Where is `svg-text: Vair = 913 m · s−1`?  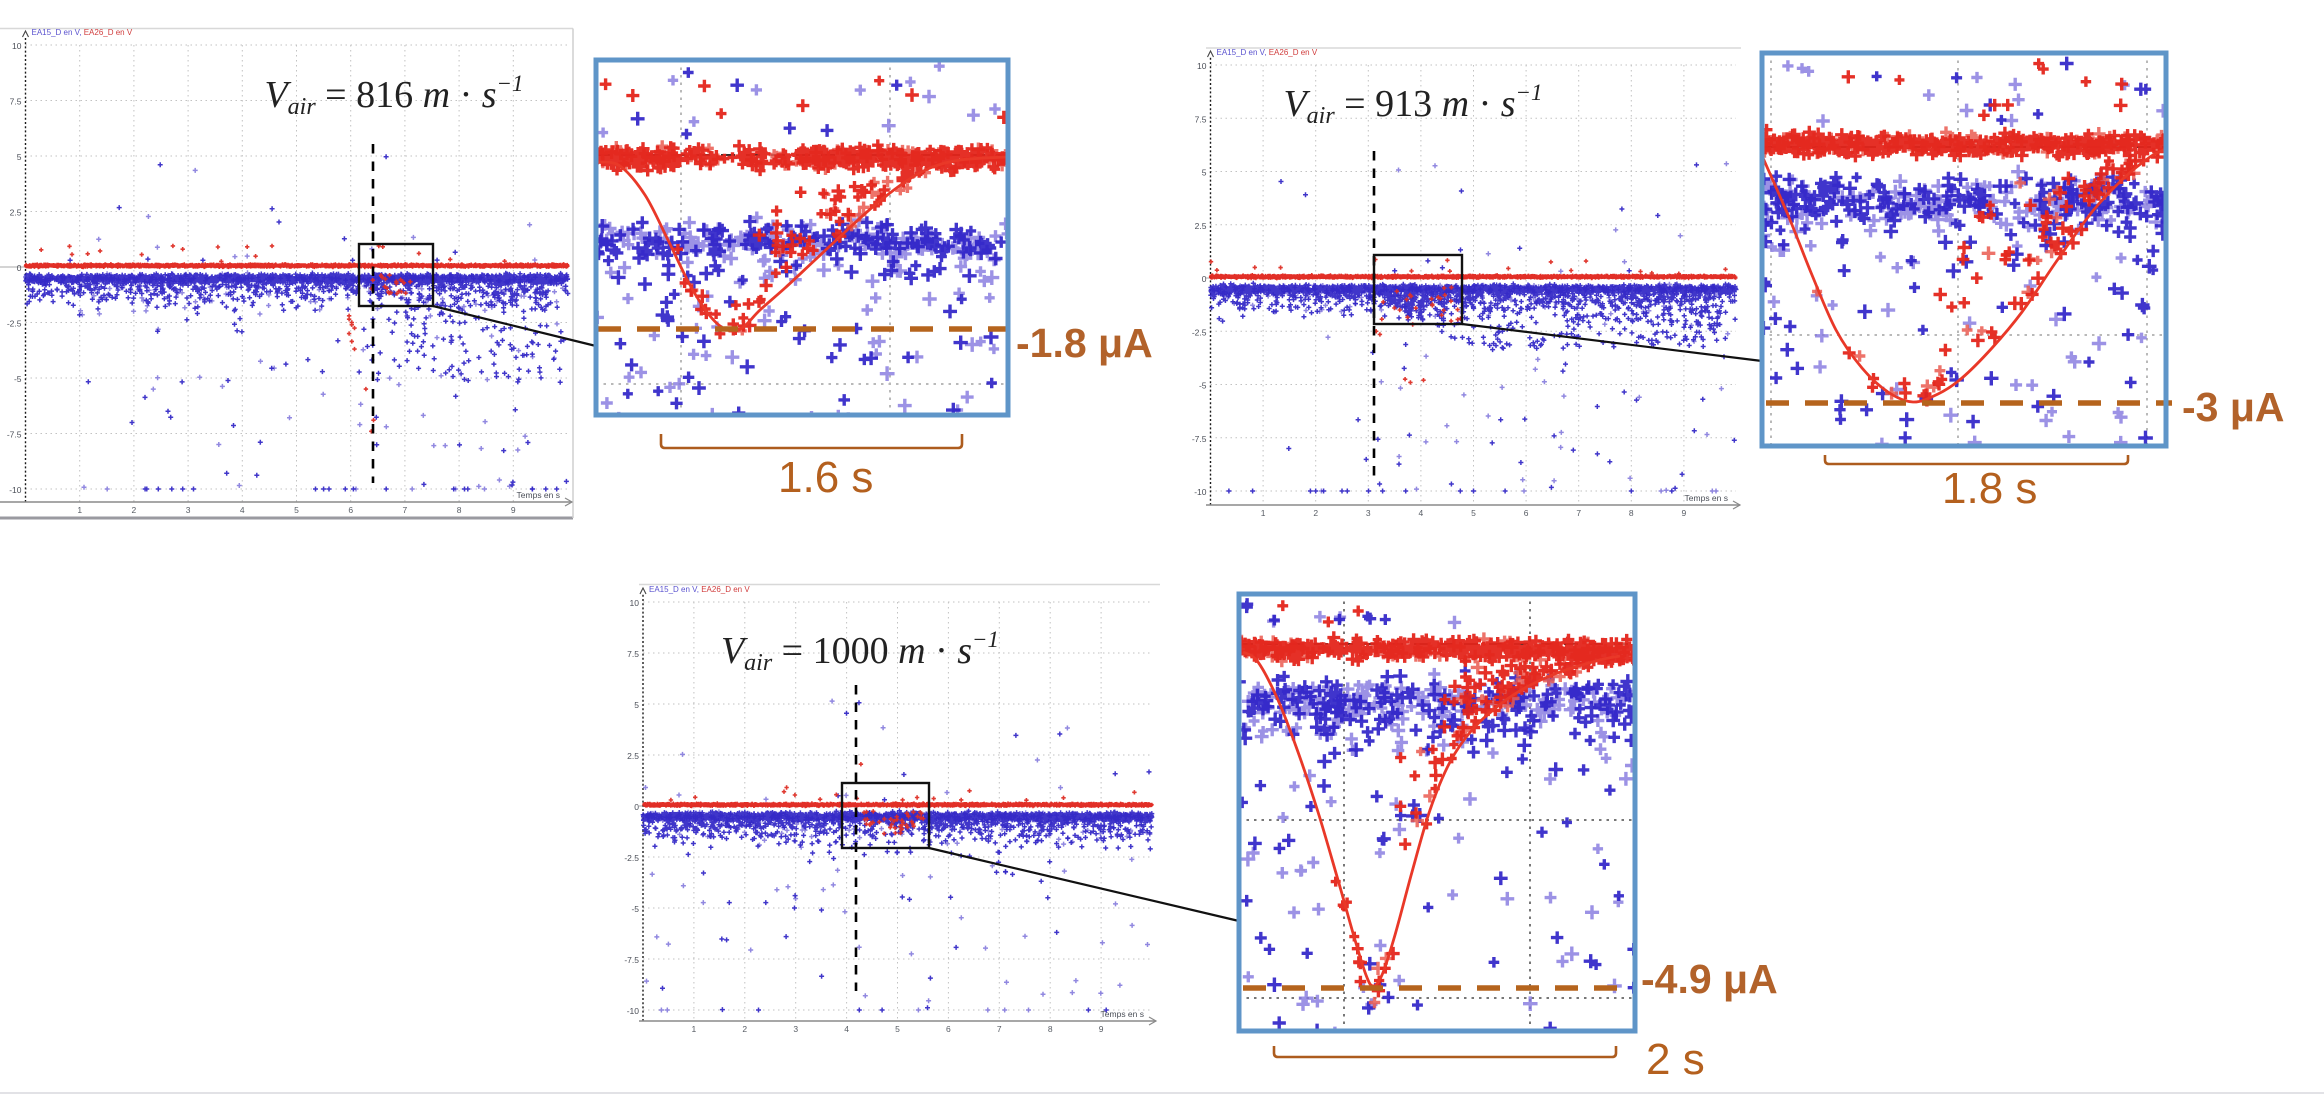
svg-text: Vair = 913 m · s−1 is located at coordinates (1412, 104).